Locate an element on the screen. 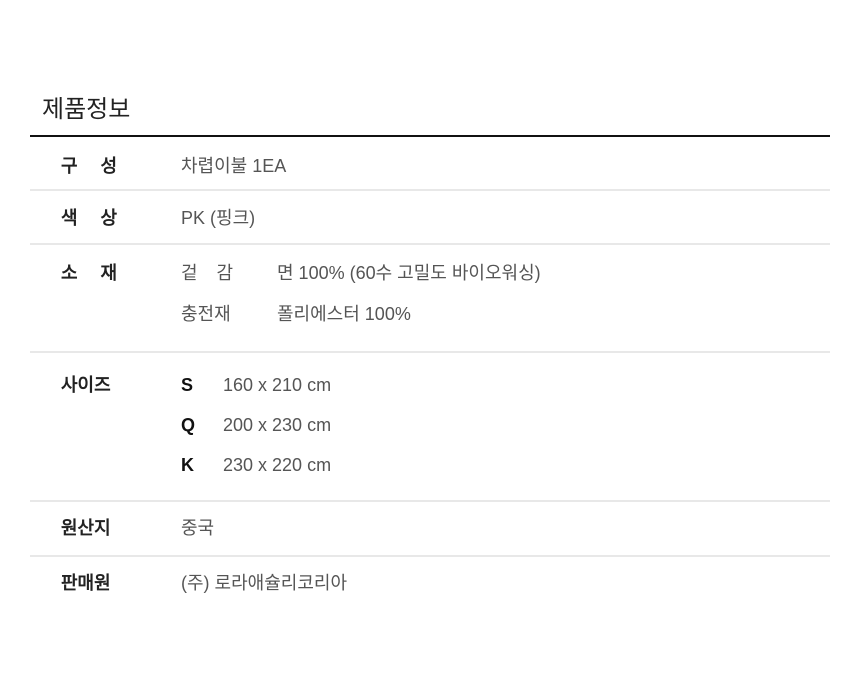  size-dim: 230 x 220 cm is located at coordinates (277, 465).